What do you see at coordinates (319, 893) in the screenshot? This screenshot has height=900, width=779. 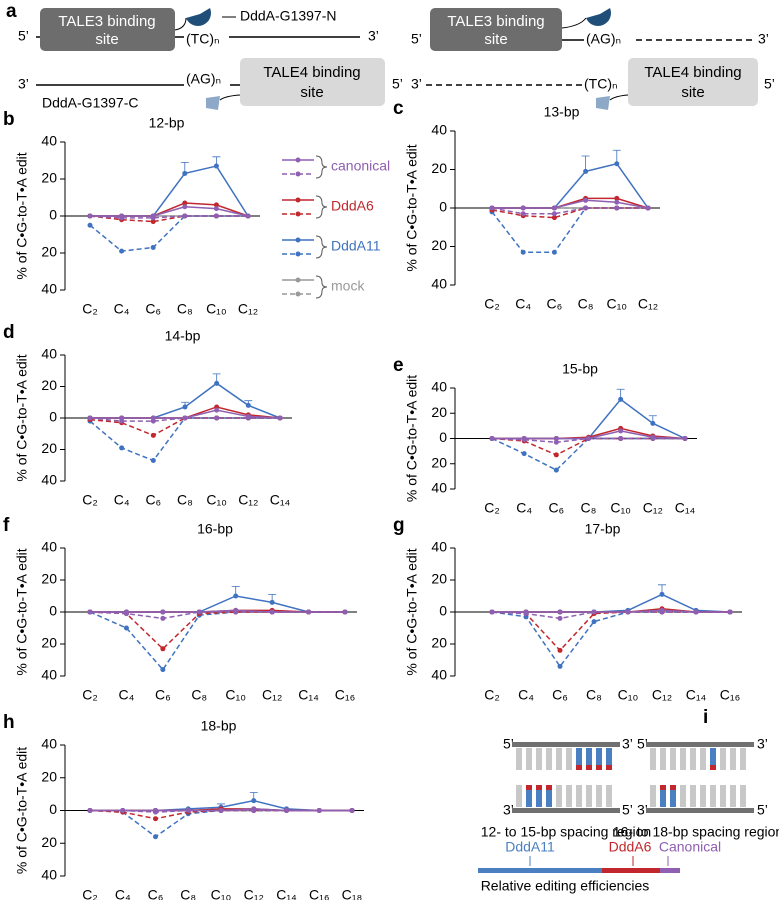 I see `x-tick-label: C₁₆` at bounding box center [319, 893].